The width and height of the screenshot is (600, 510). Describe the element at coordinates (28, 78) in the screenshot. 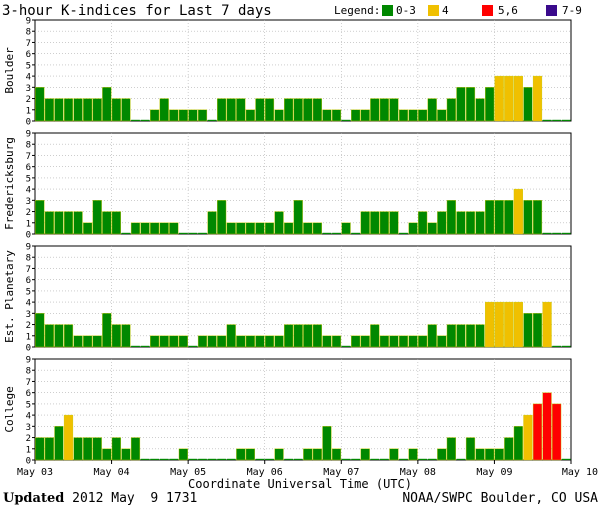

I see `y-tick-label: 4` at that location.